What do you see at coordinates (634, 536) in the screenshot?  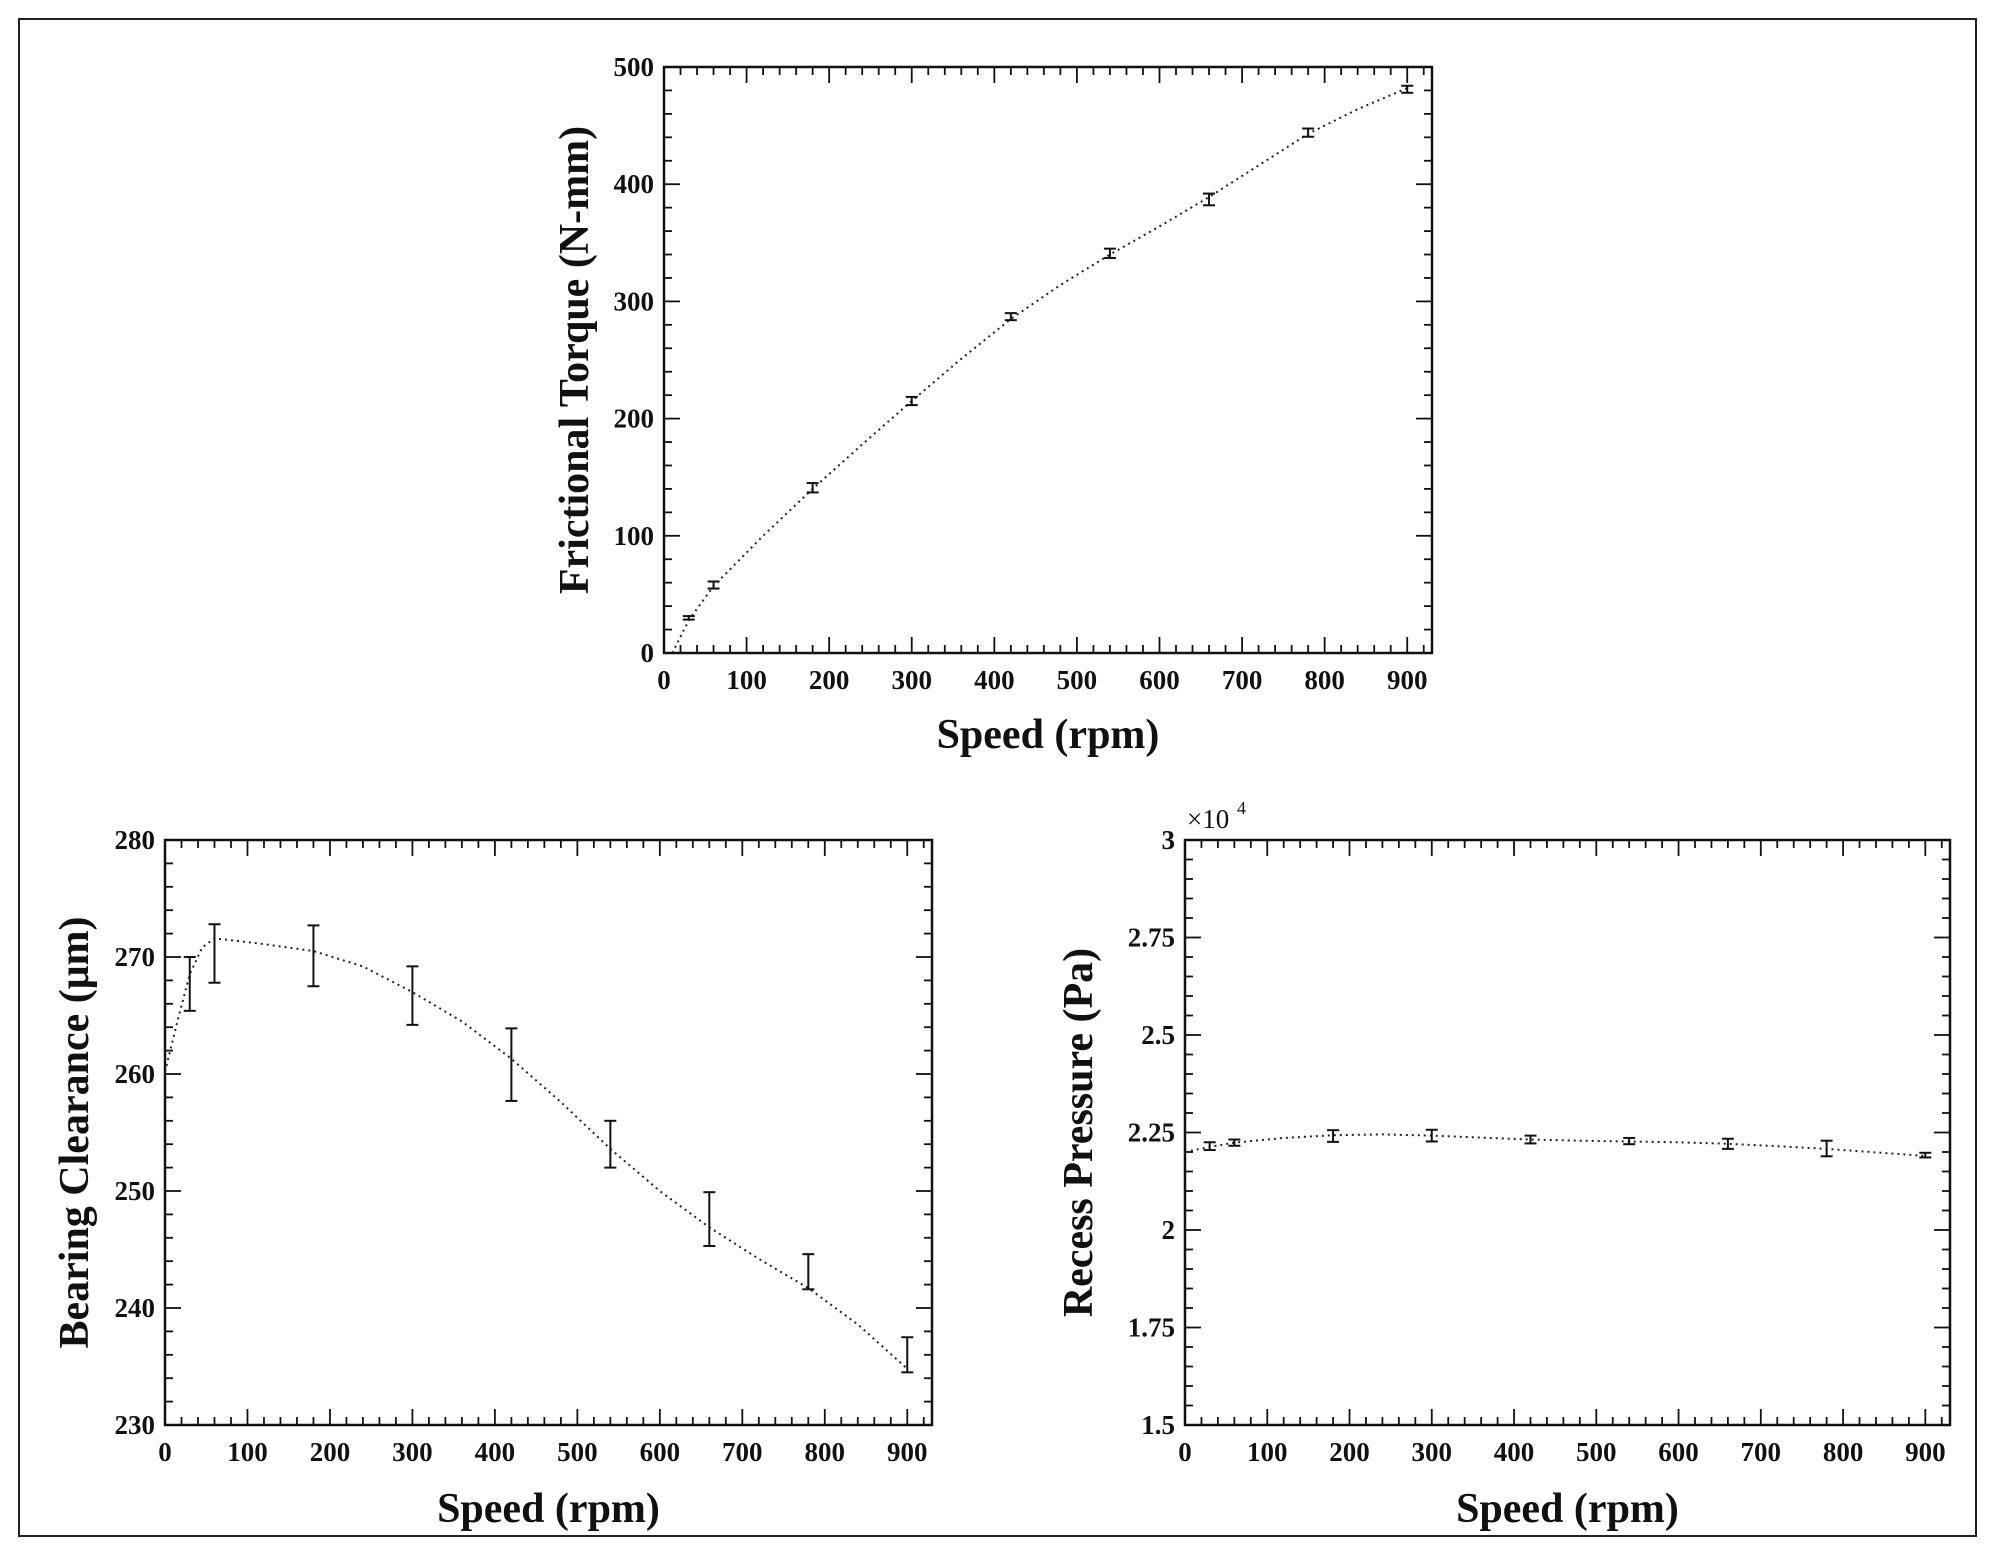 I see `y-tick-label: 100` at bounding box center [634, 536].